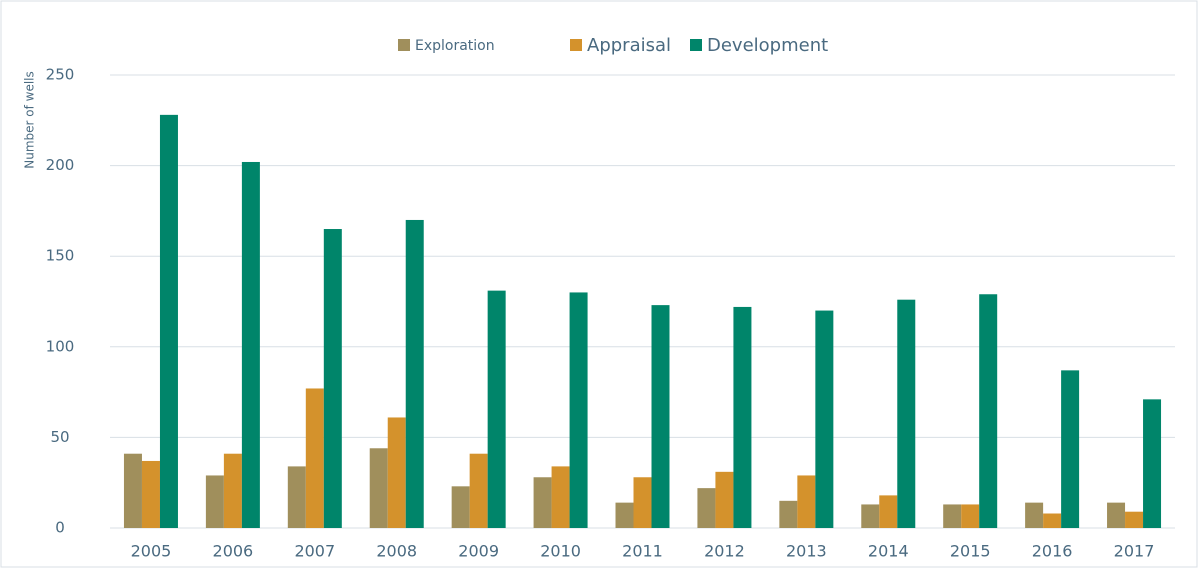  I want to click on legend-label: Development, so click(767, 45).